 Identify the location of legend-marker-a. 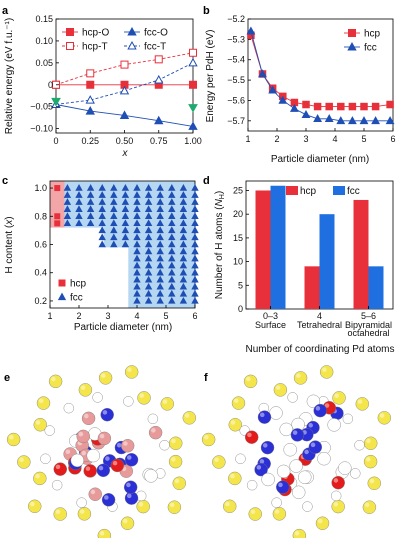
(132, 45).